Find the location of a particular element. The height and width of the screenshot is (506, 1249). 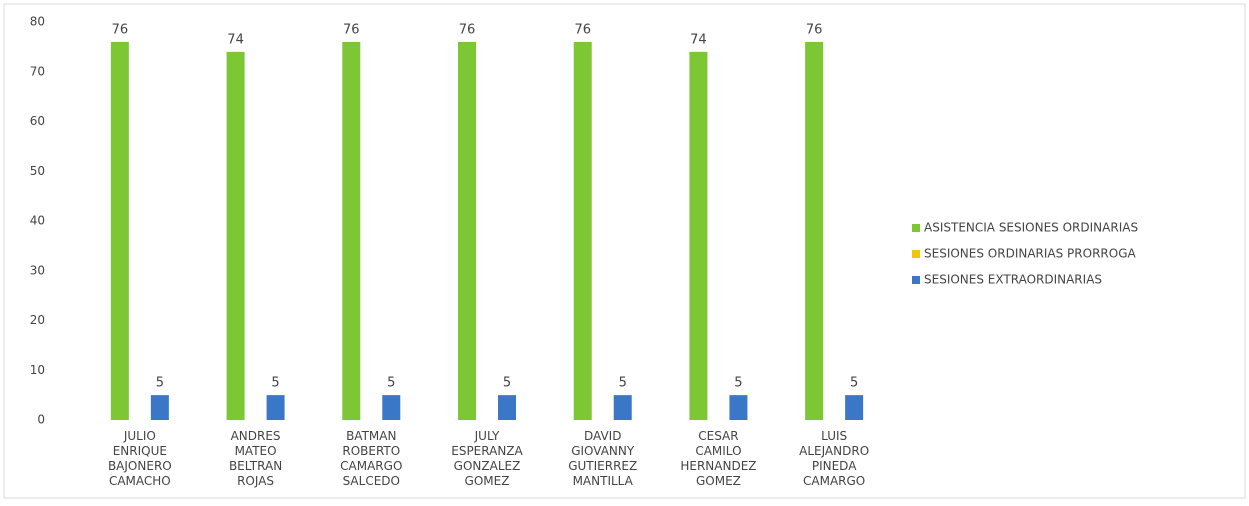

x-tick-label: DAVID GIOVANNY GUTIERREZ MANTILLA is located at coordinates (602, 458).